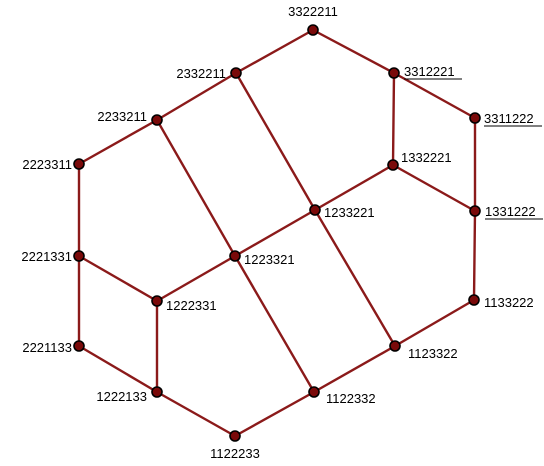 The image size is (544, 466). What do you see at coordinates (433, 353) in the screenshot?
I see `node-label-1123322: 1123322` at bounding box center [433, 353].